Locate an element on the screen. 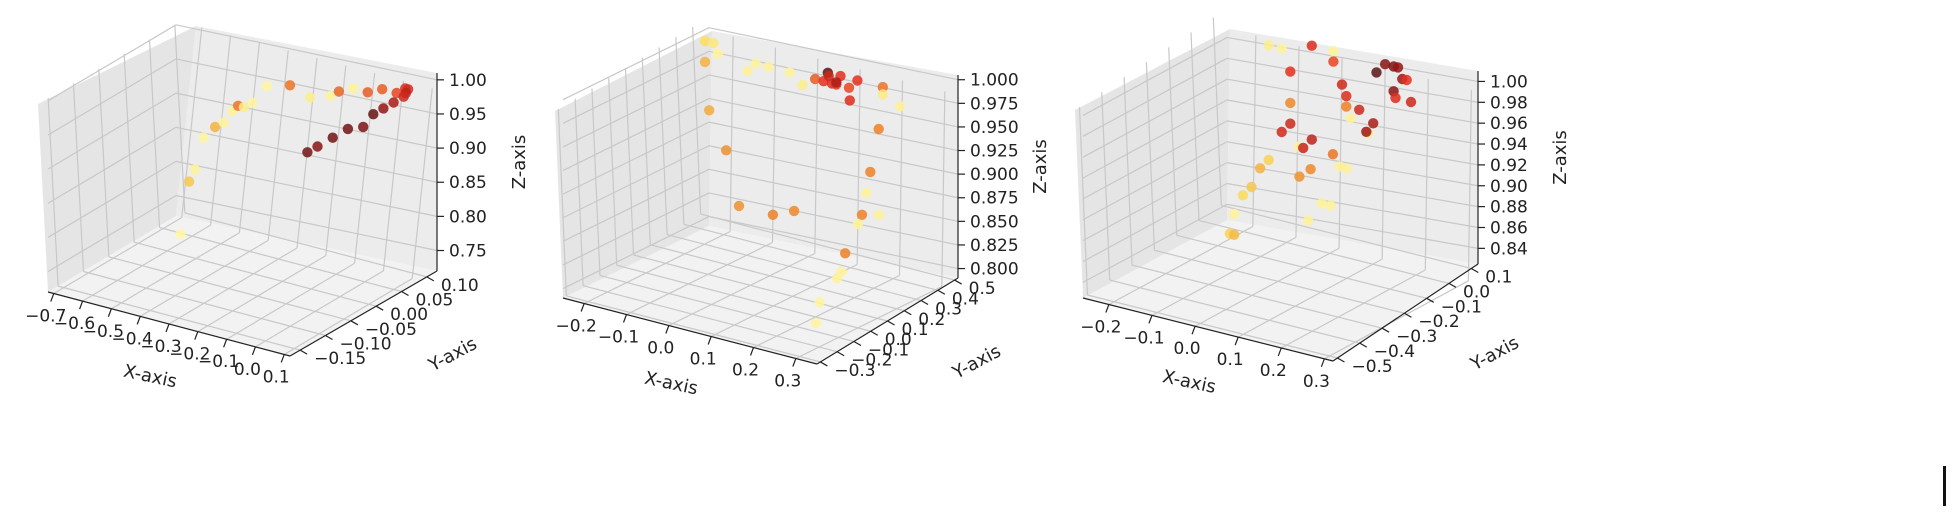 This screenshot has height=528, width=1954. y-tick-label: −0.5 is located at coordinates (1371, 367).